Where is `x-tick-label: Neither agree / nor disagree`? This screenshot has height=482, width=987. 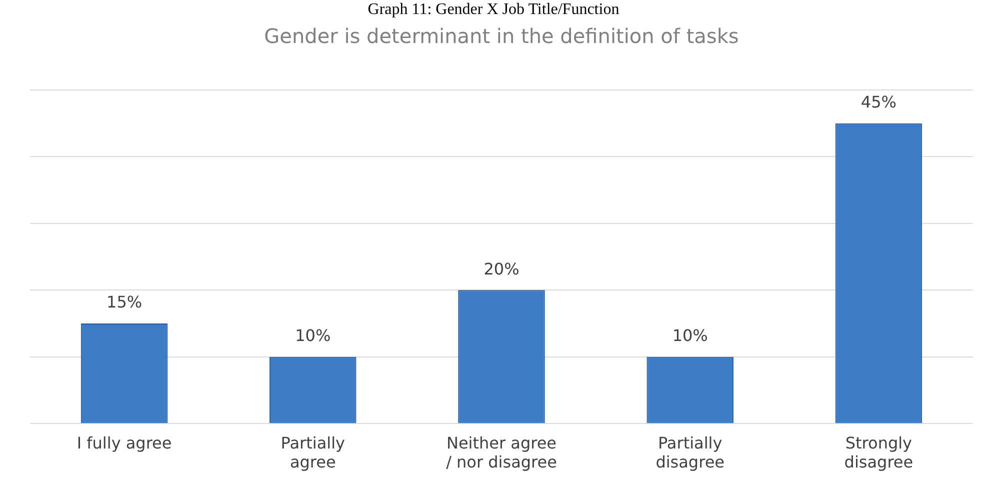
x-tick-label: Neither agree / nor disagree is located at coordinates (501, 452).